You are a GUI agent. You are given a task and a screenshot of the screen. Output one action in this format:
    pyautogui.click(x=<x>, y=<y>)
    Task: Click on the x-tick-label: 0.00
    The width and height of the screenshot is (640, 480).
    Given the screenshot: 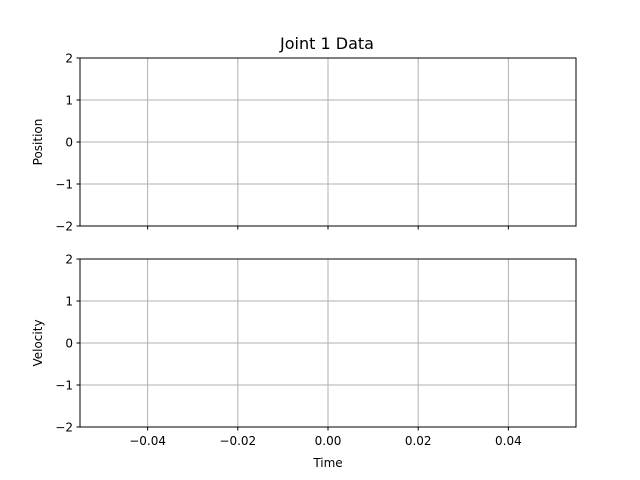 What is the action you would take?
    pyautogui.click(x=328, y=441)
    